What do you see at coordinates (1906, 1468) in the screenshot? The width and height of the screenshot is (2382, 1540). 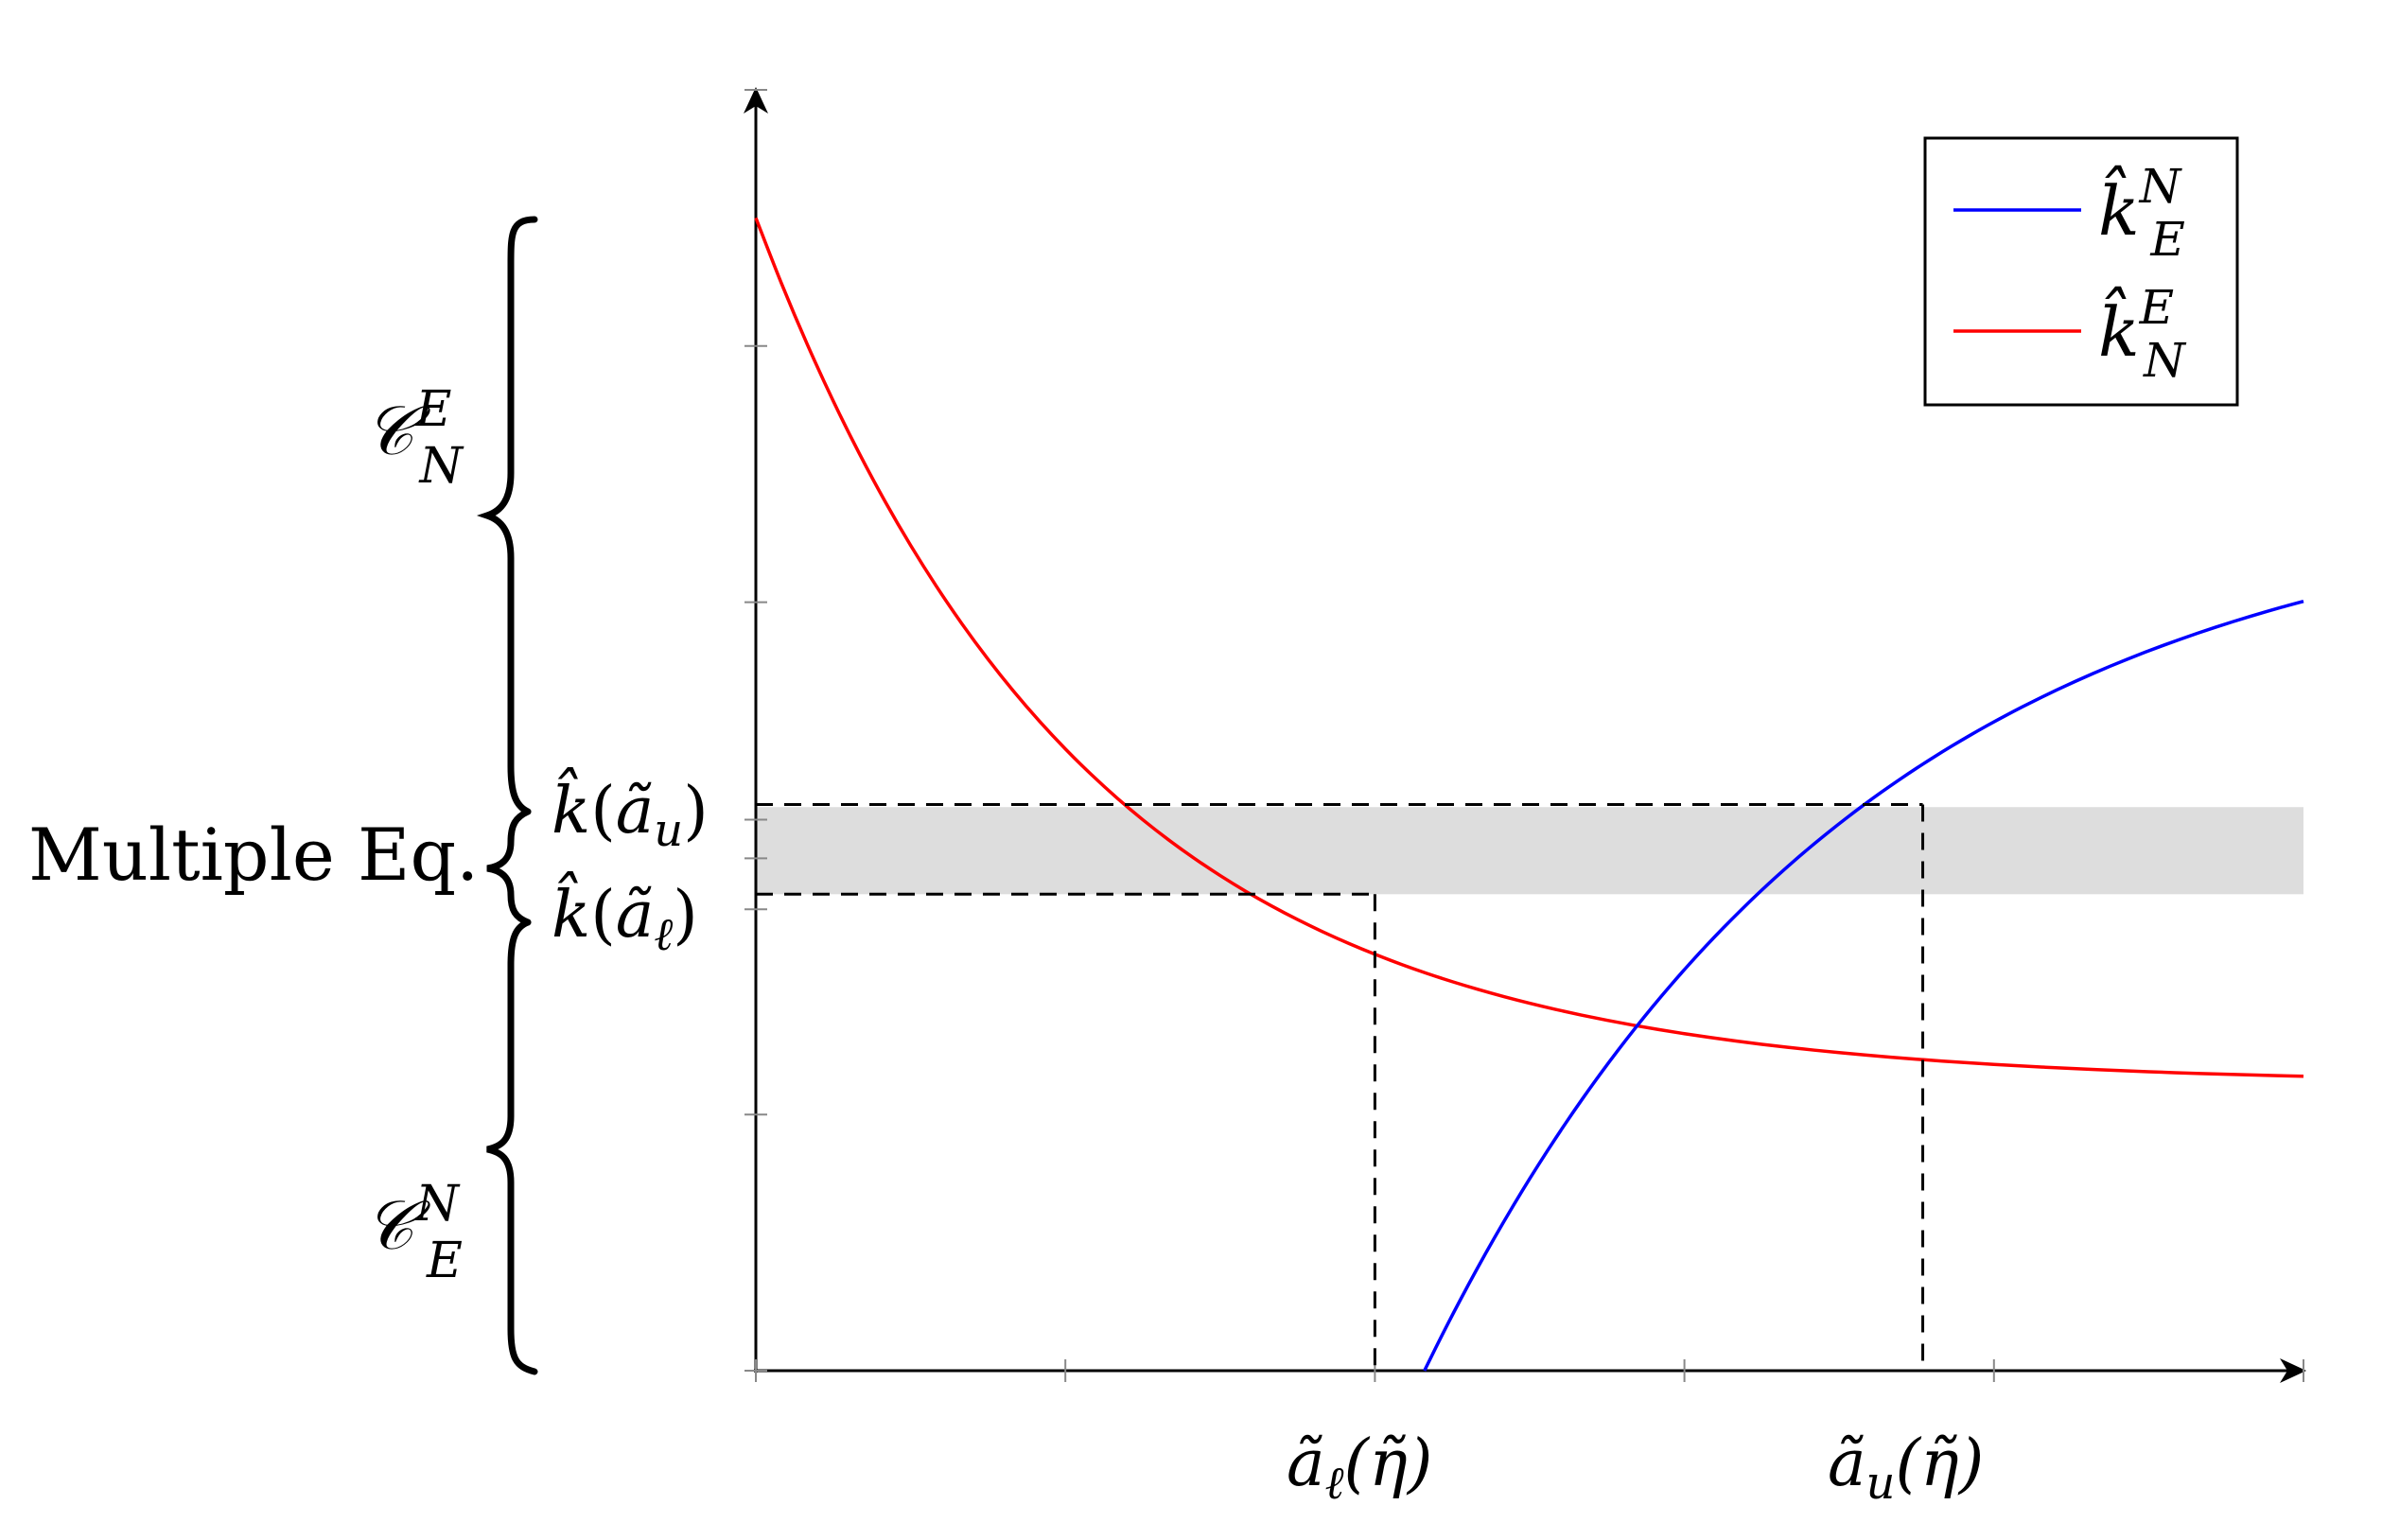 I see `x-annotation-a-u: ãu(η̃)` at bounding box center [1906, 1468].